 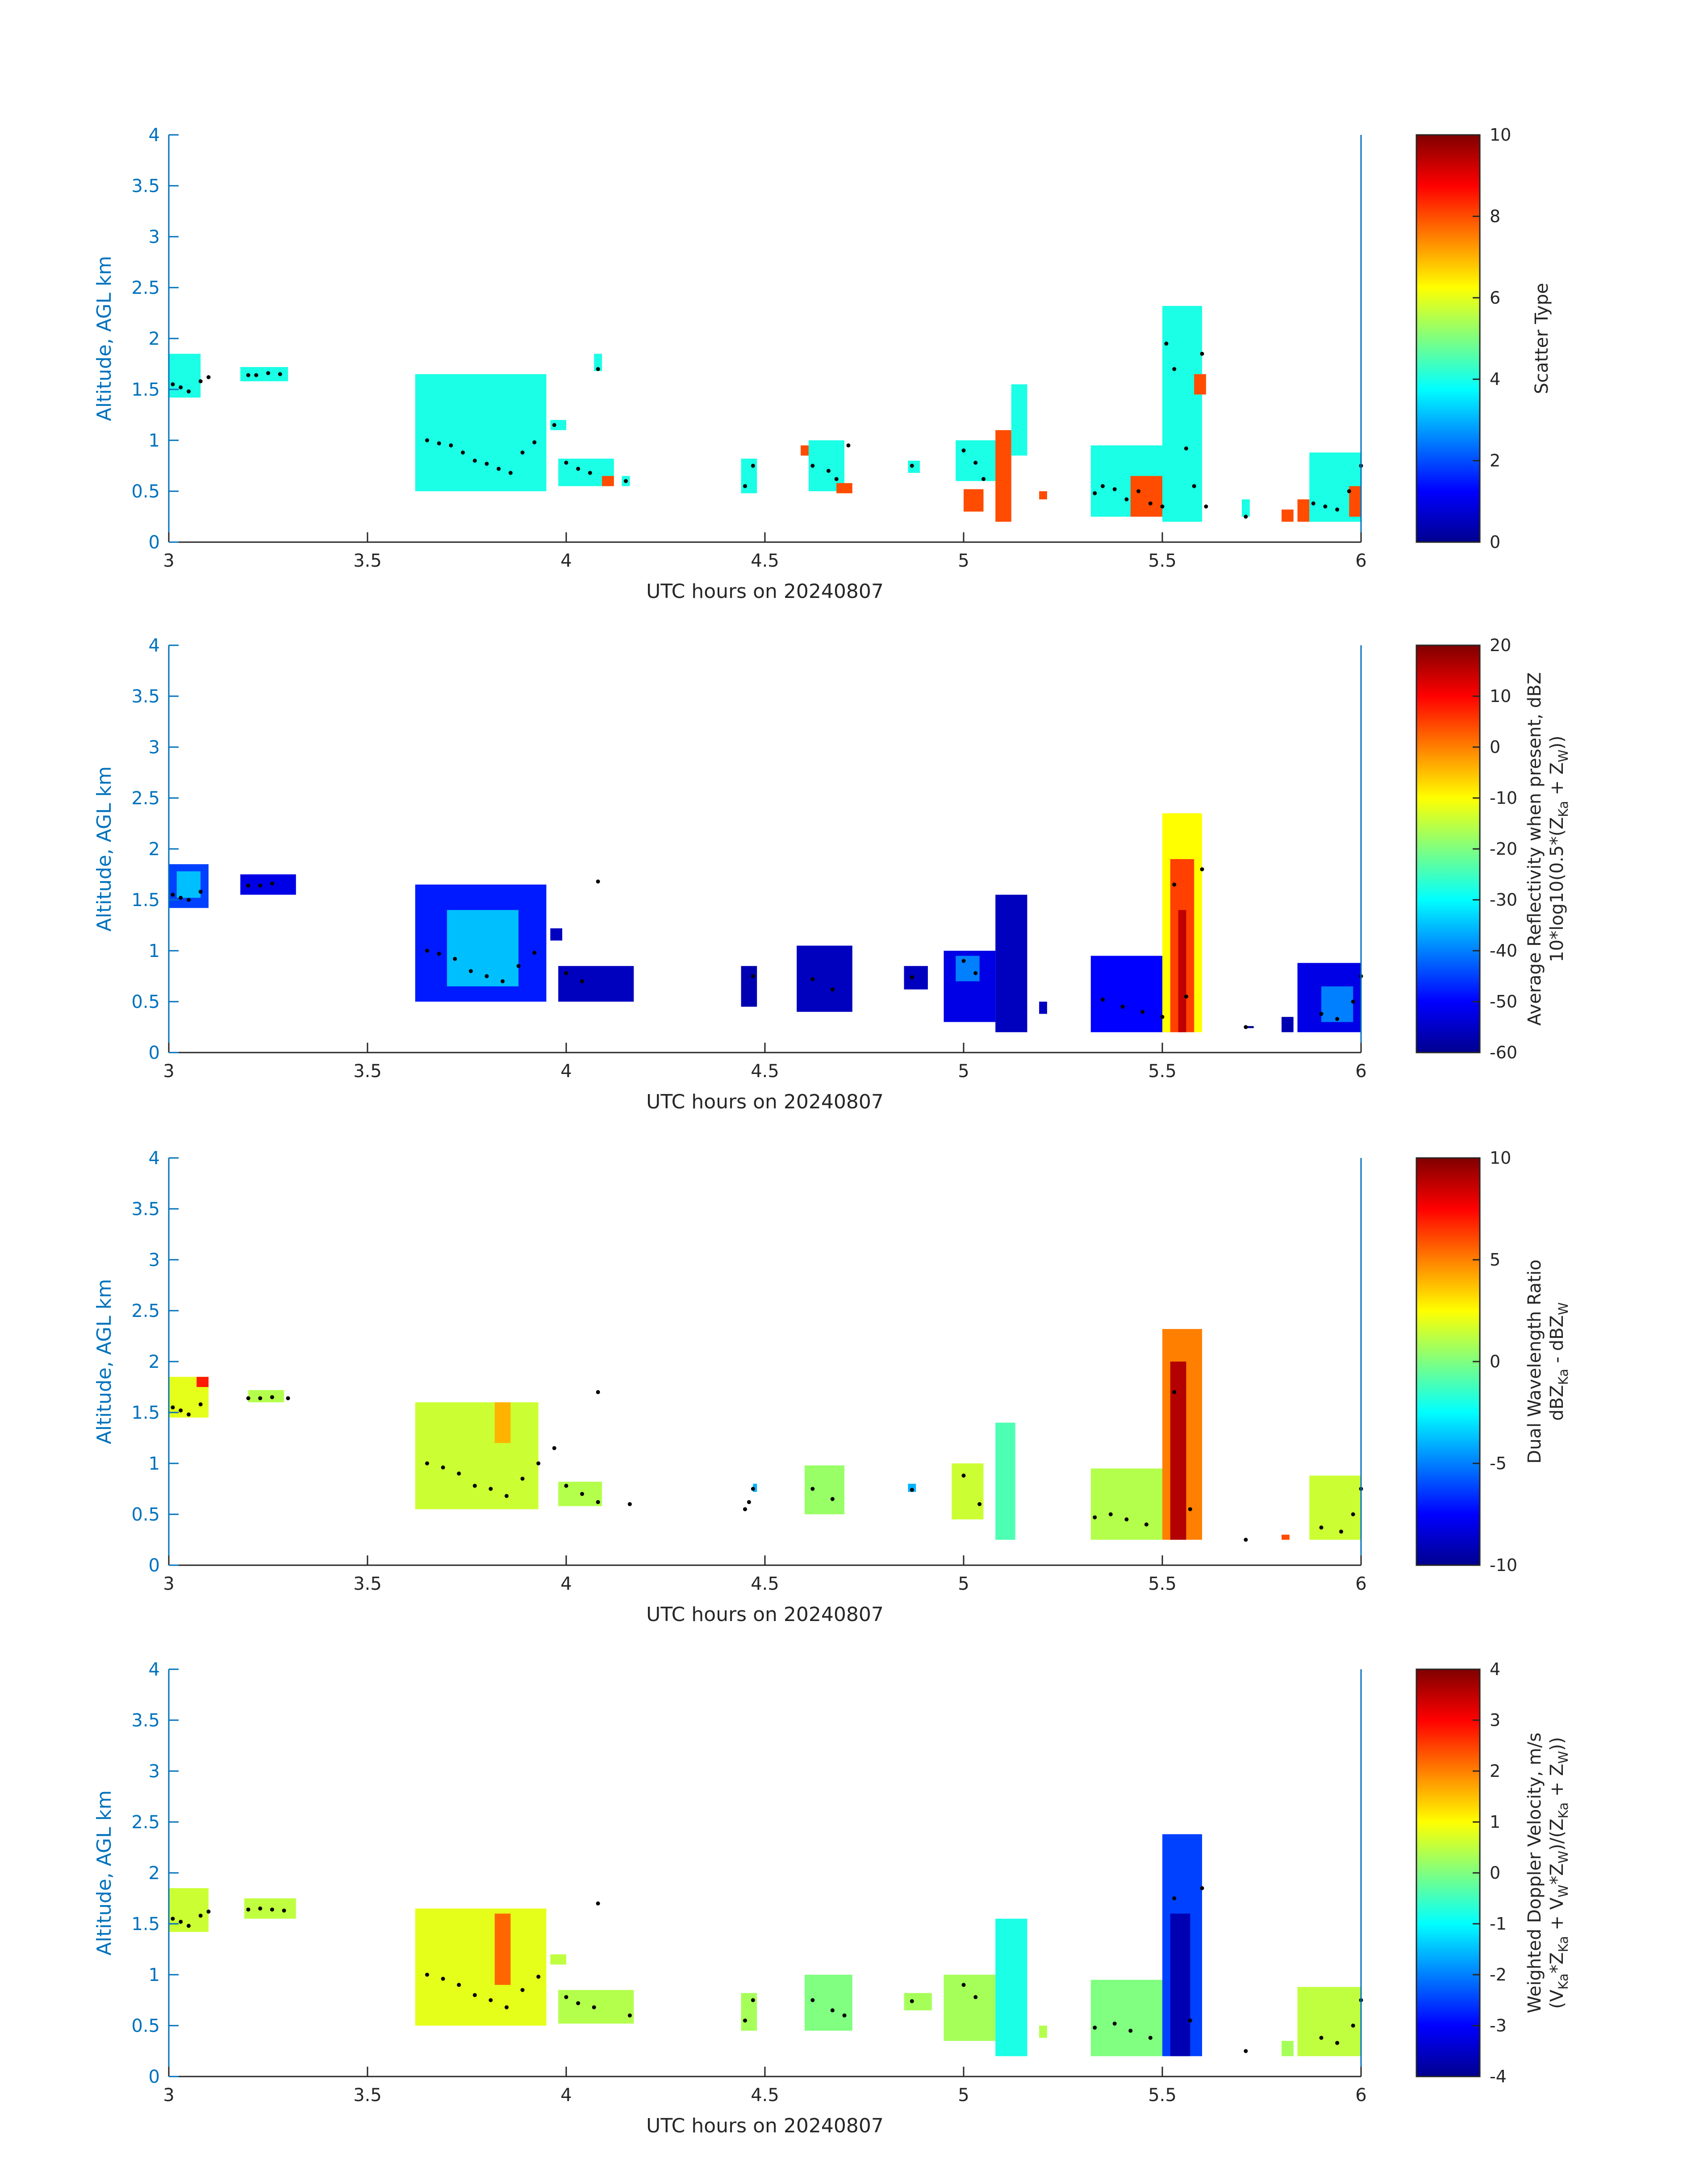 I want to click on colorbar-label: Dual Wavelength Ratio, so click(x=1534, y=1361).